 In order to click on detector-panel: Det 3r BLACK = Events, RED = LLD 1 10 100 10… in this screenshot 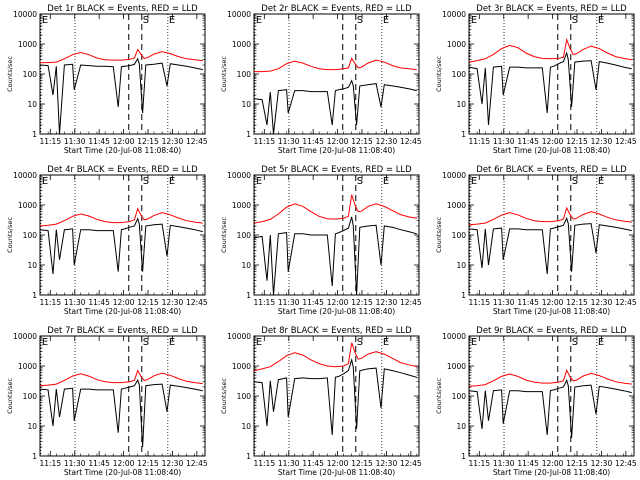, I will do `click(536, 79)`.